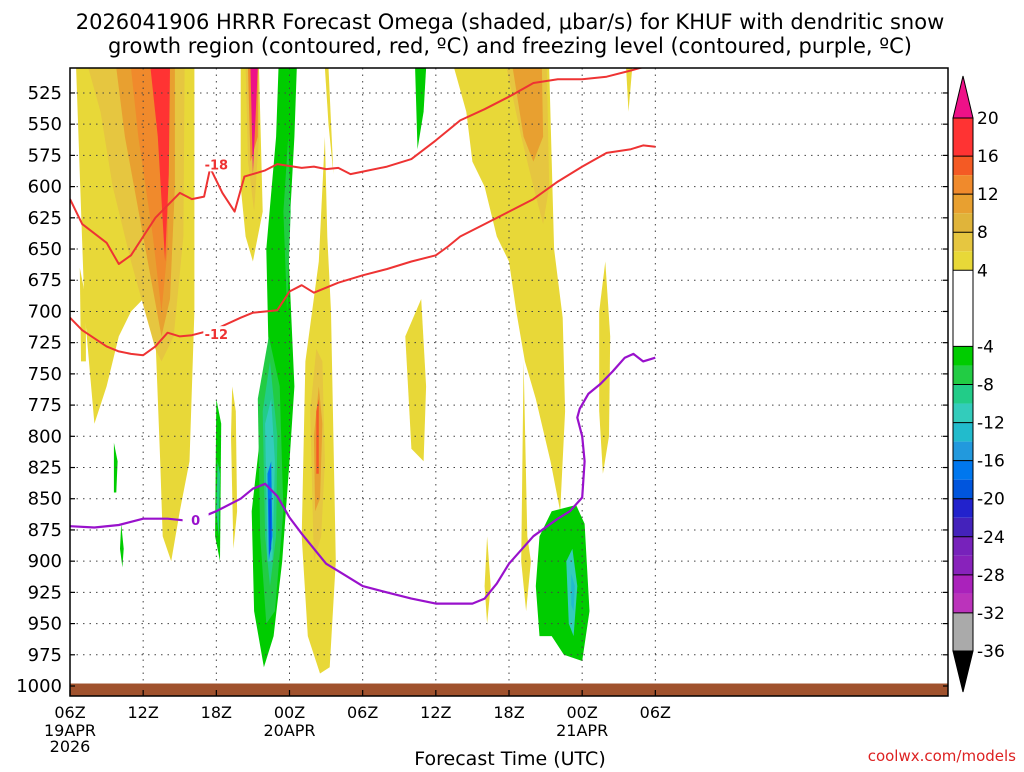 This screenshot has height=772, width=1024. What do you see at coordinates (70, 730) in the screenshot?
I see `x-tick-sublabel-0-0: 19APR` at bounding box center [70, 730].